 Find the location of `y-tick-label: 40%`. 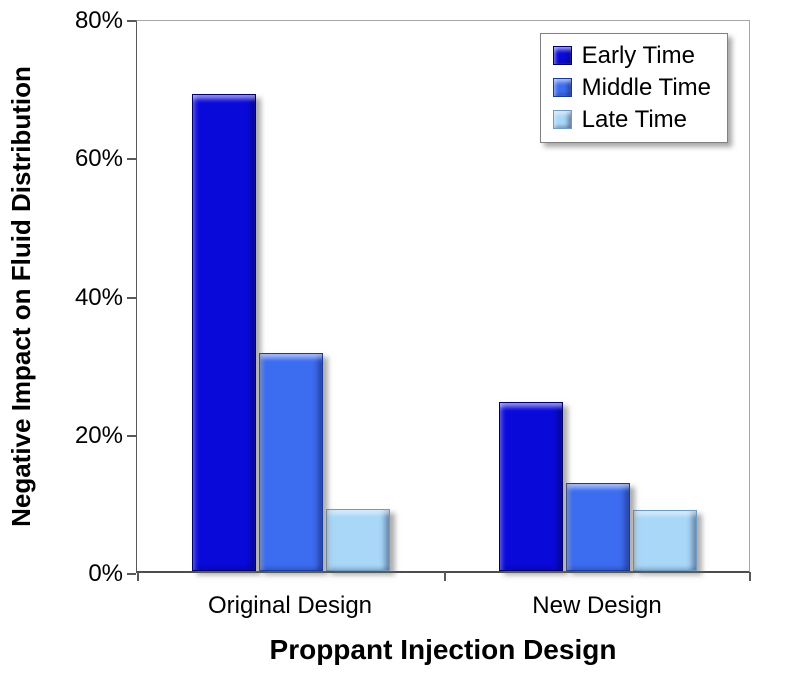

y-tick-label: 40% is located at coordinates (98, 297).